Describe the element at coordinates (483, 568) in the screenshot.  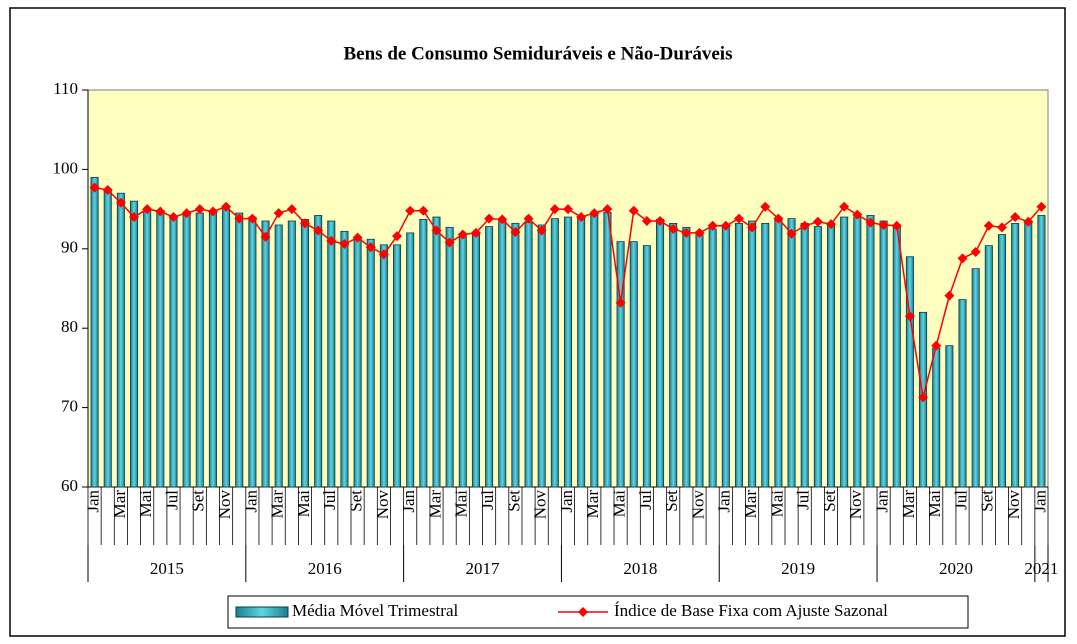
I see `year-label: 2017` at that location.